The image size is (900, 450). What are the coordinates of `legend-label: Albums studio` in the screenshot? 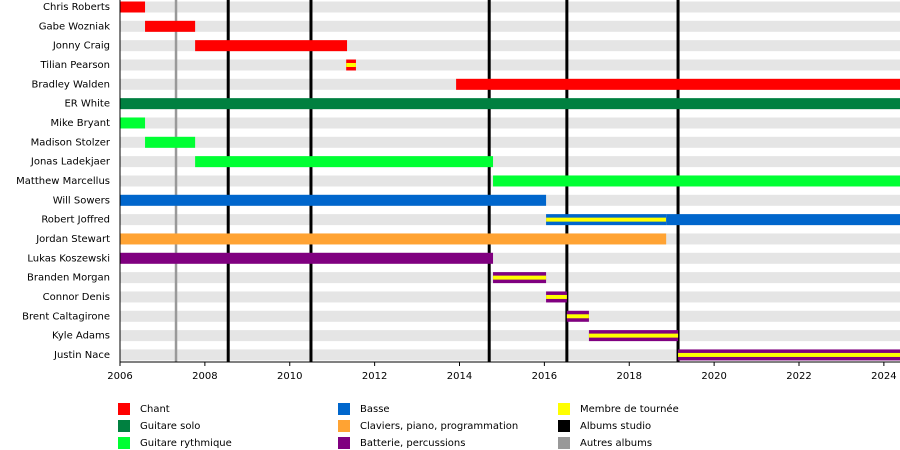 It's located at (615, 426).